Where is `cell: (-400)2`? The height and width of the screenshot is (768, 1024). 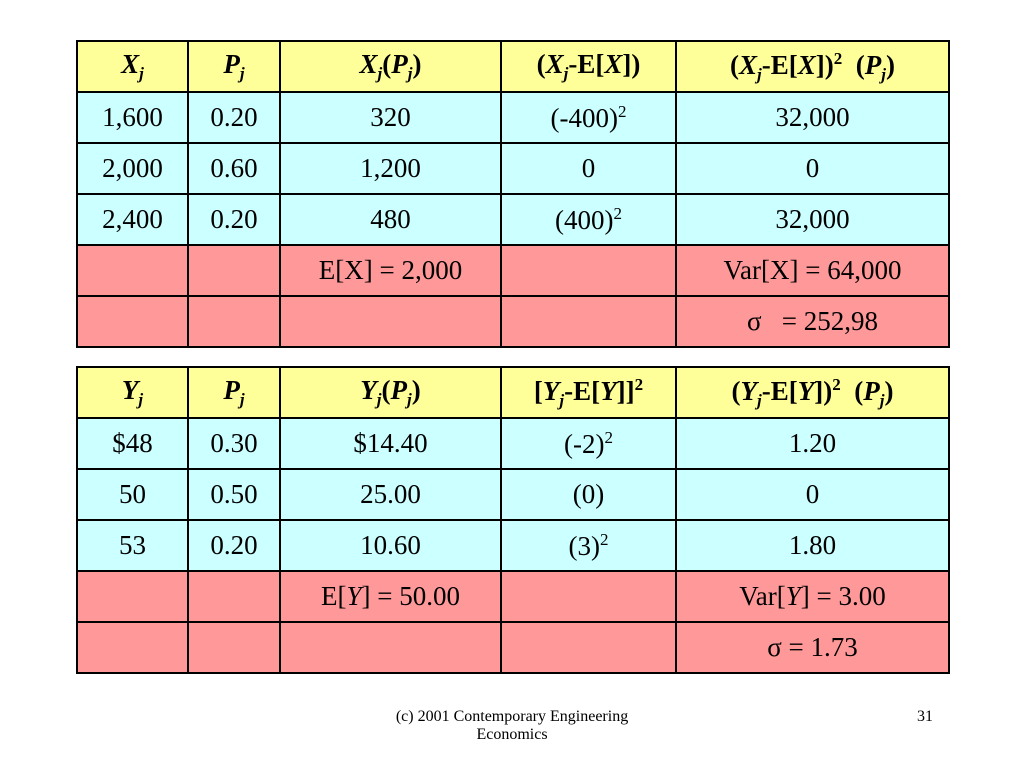
cell: (-400)2 is located at coordinates (588, 117).